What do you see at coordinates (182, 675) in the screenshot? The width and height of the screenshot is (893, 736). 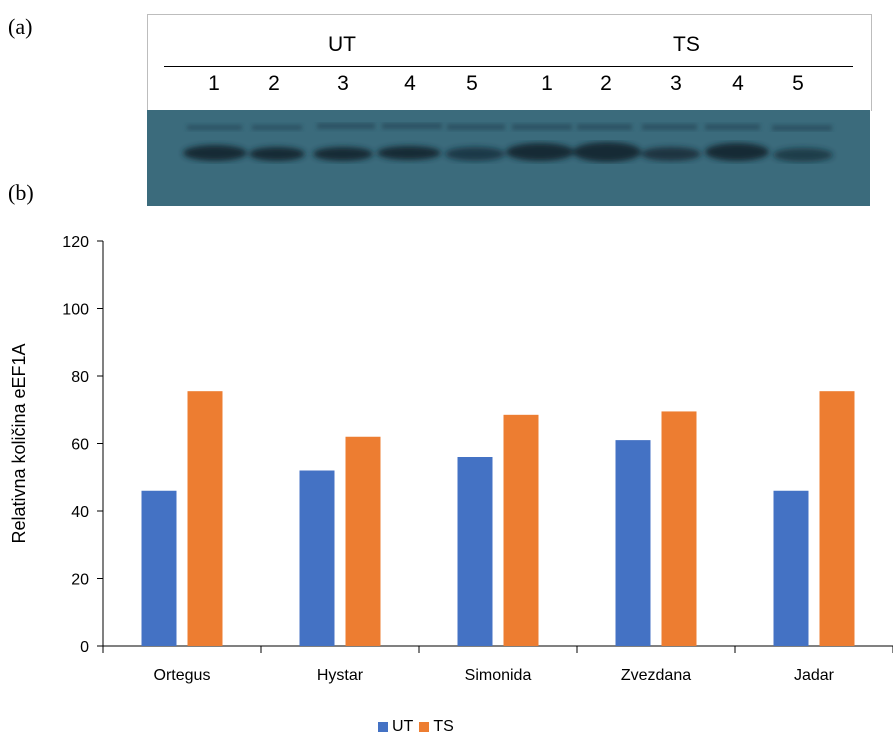 I see `x-category-label: Ortegus` at bounding box center [182, 675].